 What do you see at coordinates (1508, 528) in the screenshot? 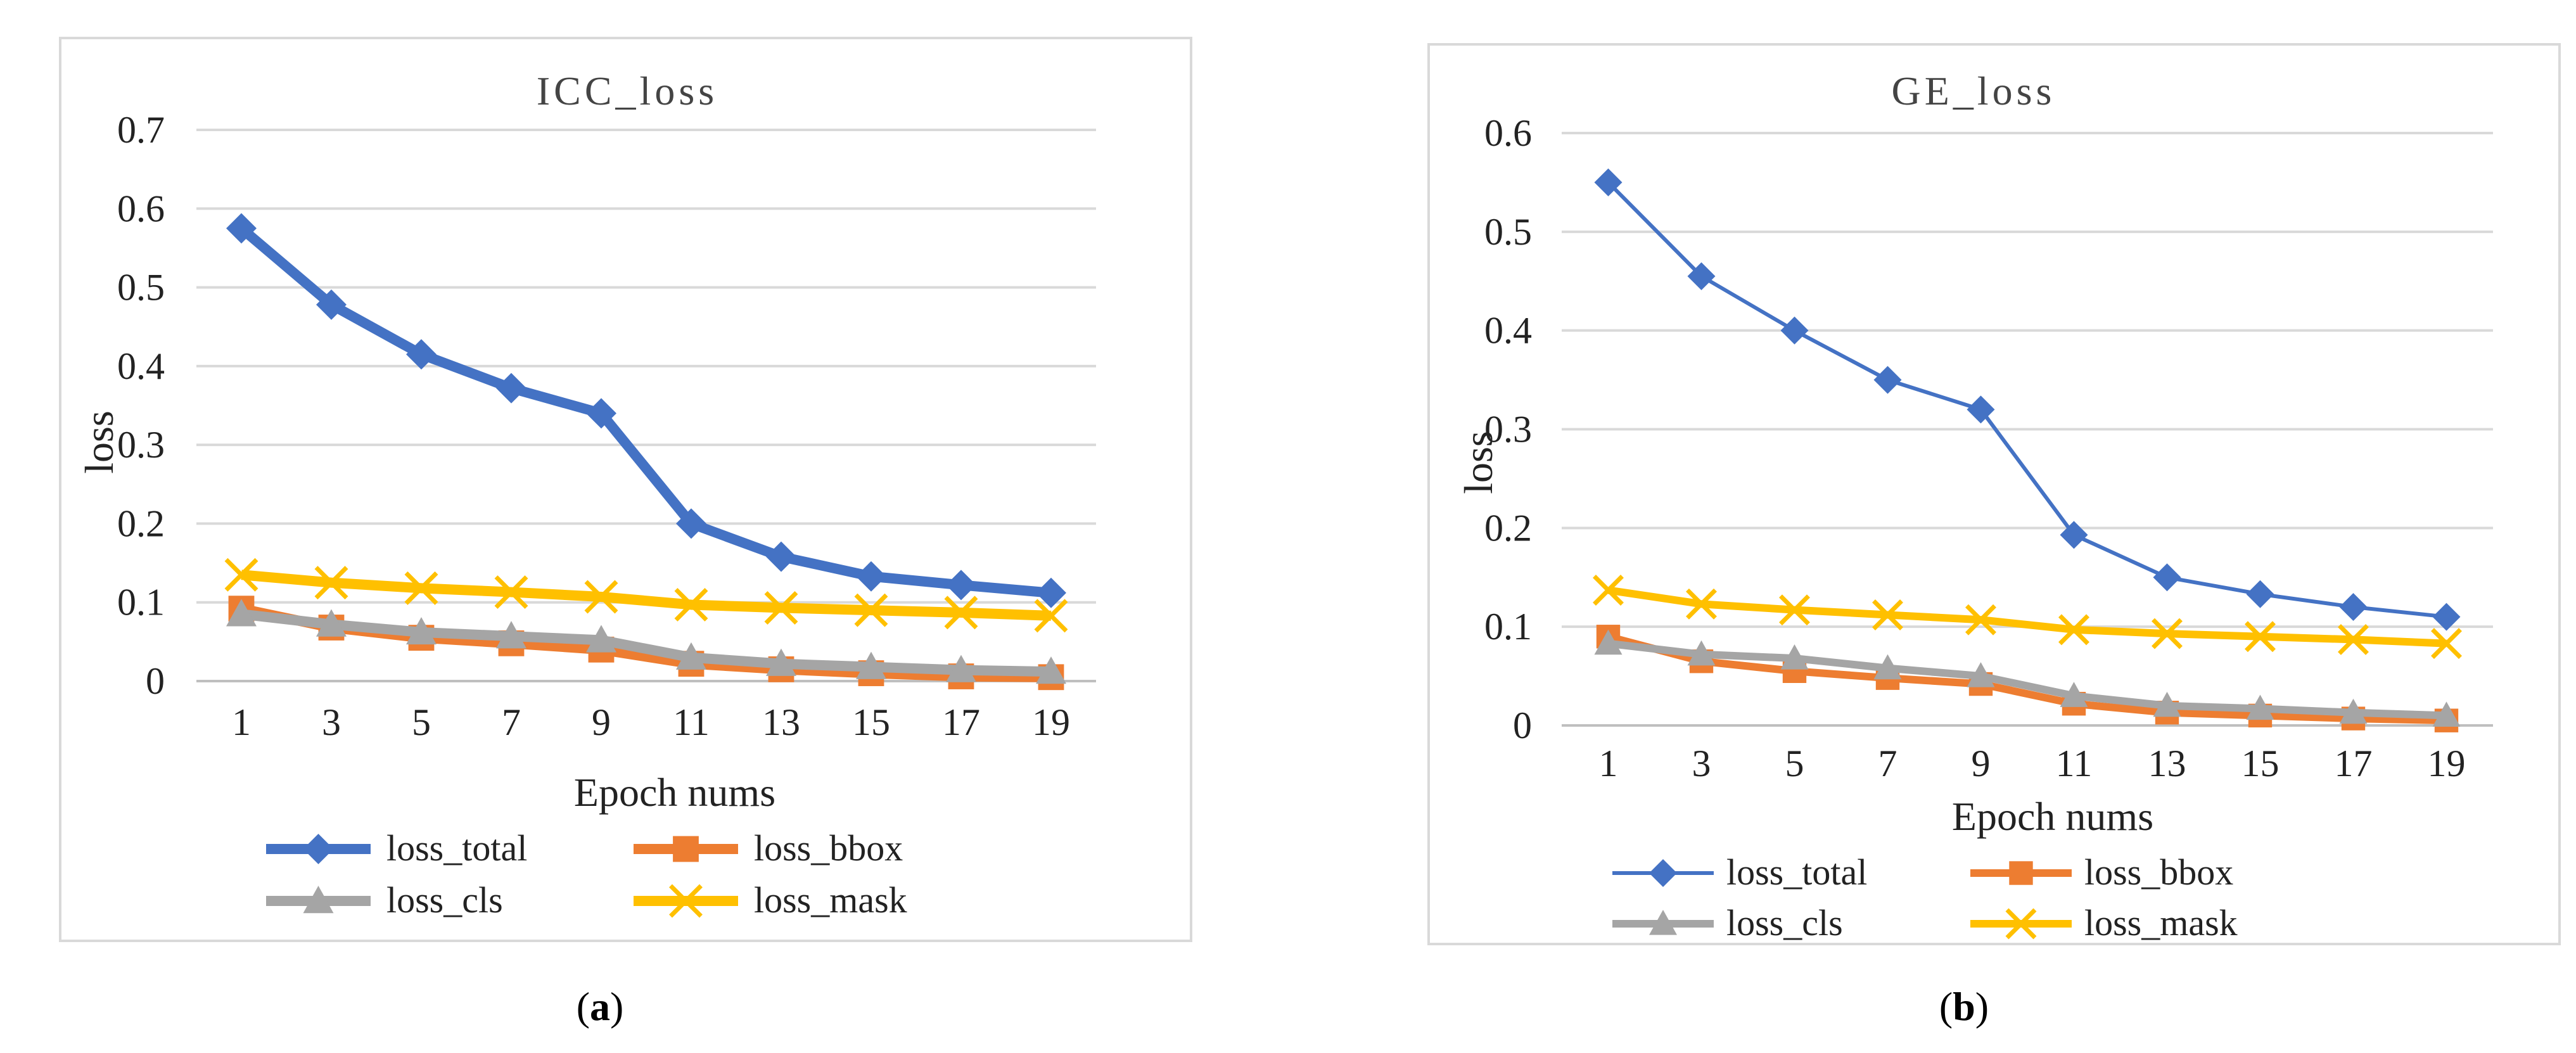
I see `y-tick-label: 0.2` at bounding box center [1508, 528].